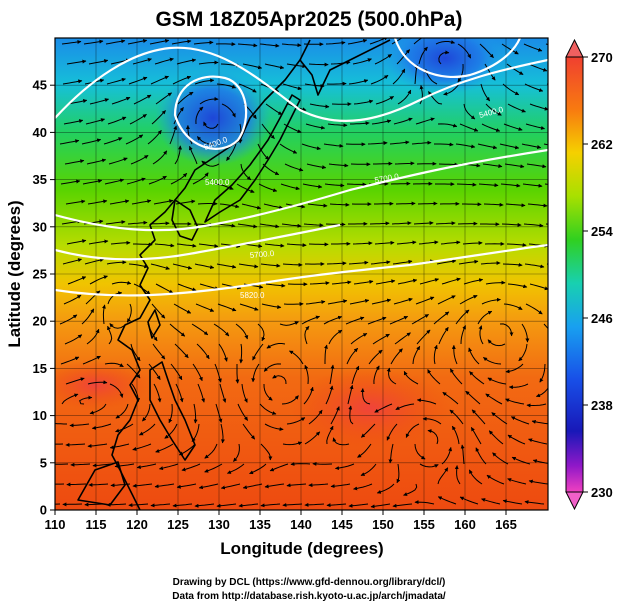 This screenshot has width=619, height=605. I want to click on y-tick-label: 20, so click(40, 321).